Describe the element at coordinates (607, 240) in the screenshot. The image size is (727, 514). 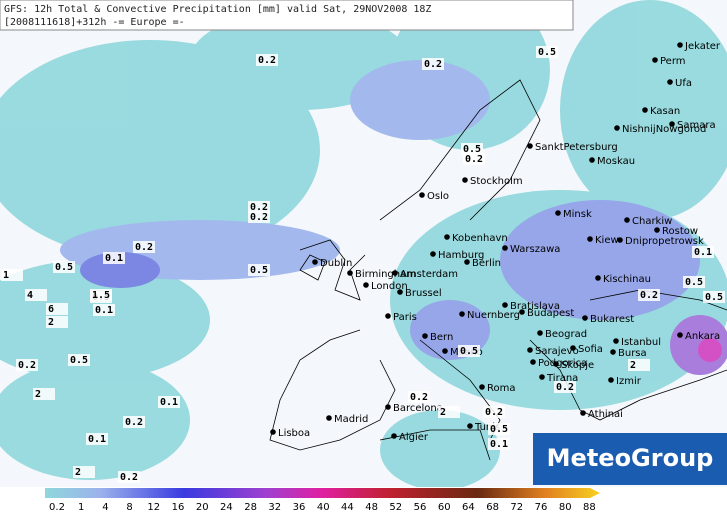
I see `city-label: Kiew` at that location.